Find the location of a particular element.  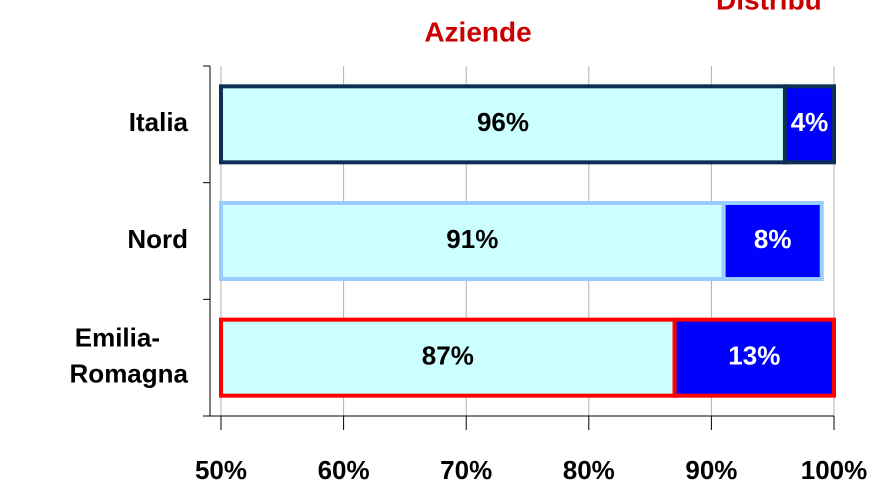

data-label: 4% is located at coordinates (810, 122).